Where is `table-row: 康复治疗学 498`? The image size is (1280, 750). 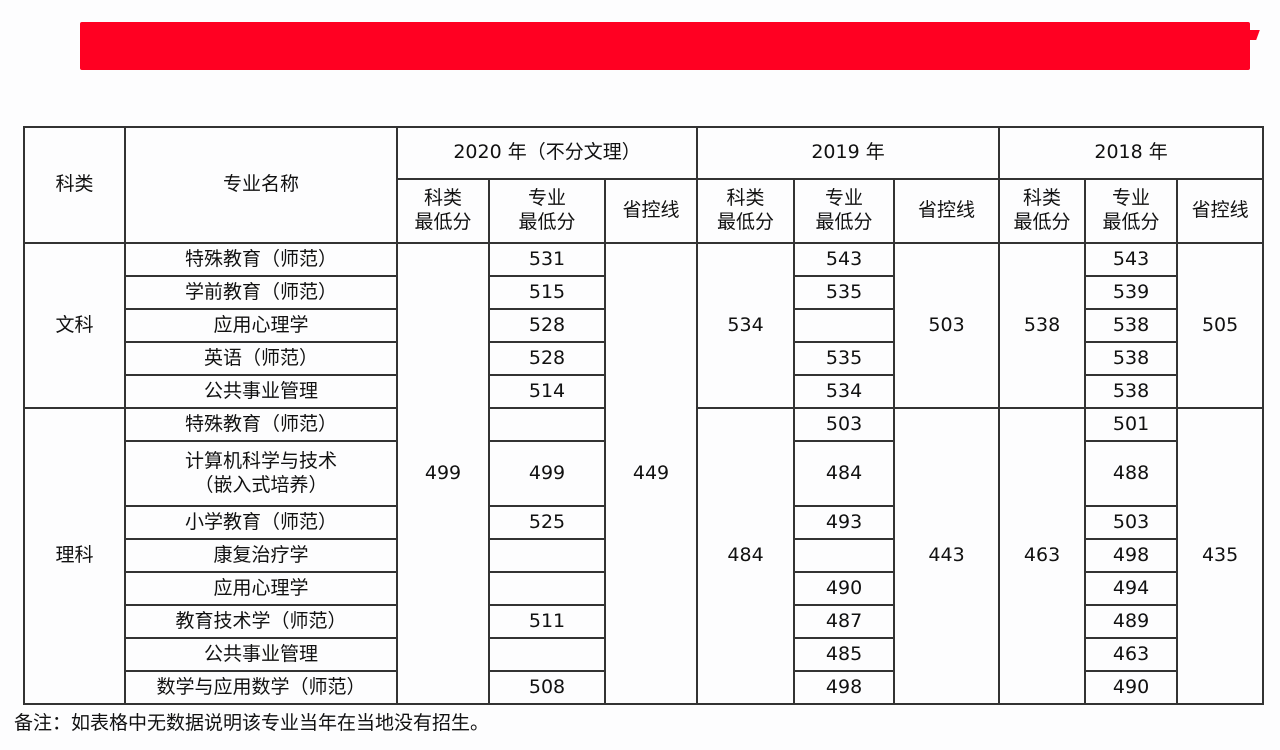 table-row: 康复治疗学 498 is located at coordinates (643, 555).